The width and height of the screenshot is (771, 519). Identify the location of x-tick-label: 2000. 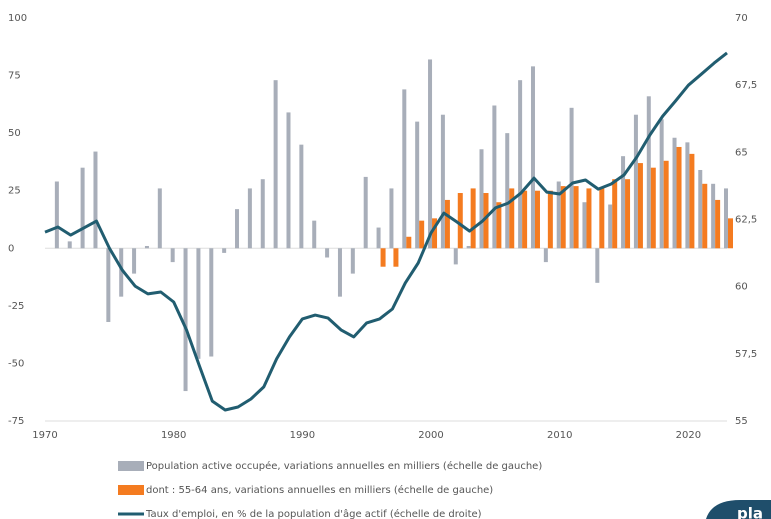
(430, 435).